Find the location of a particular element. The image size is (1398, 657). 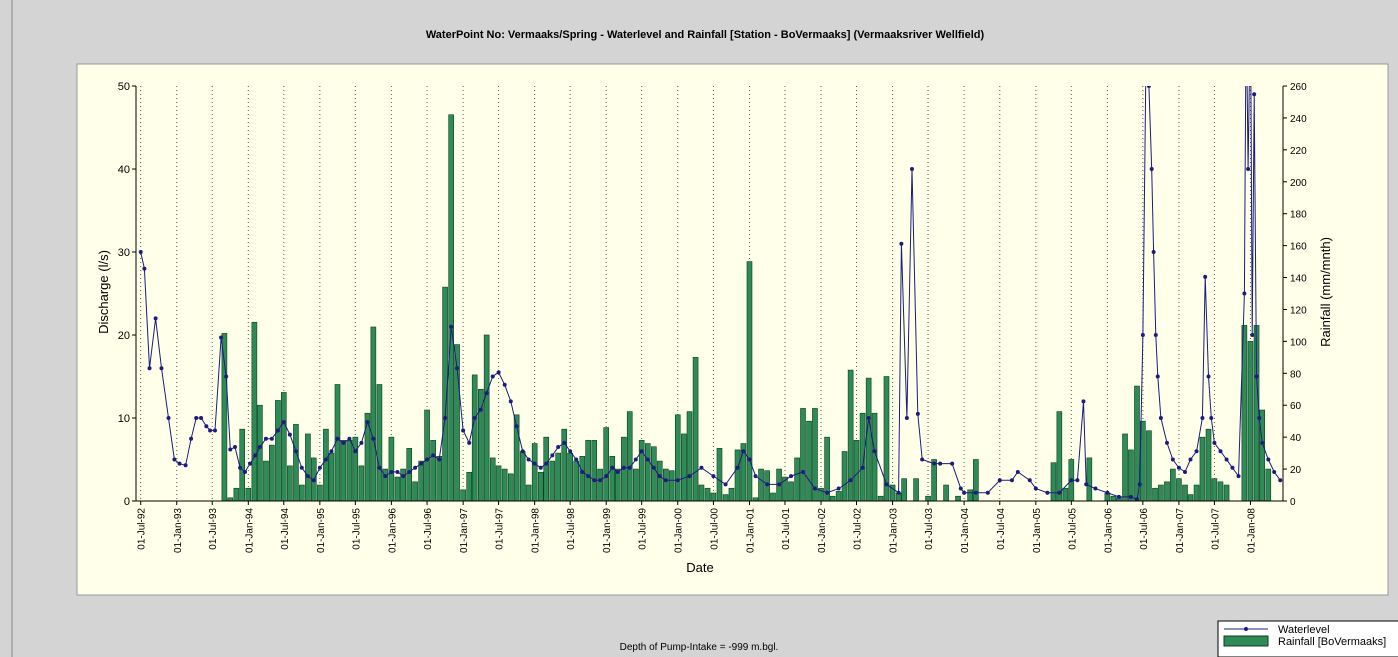

x-tick-label: 01-Jul-01 is located at coordinates (786, 529).